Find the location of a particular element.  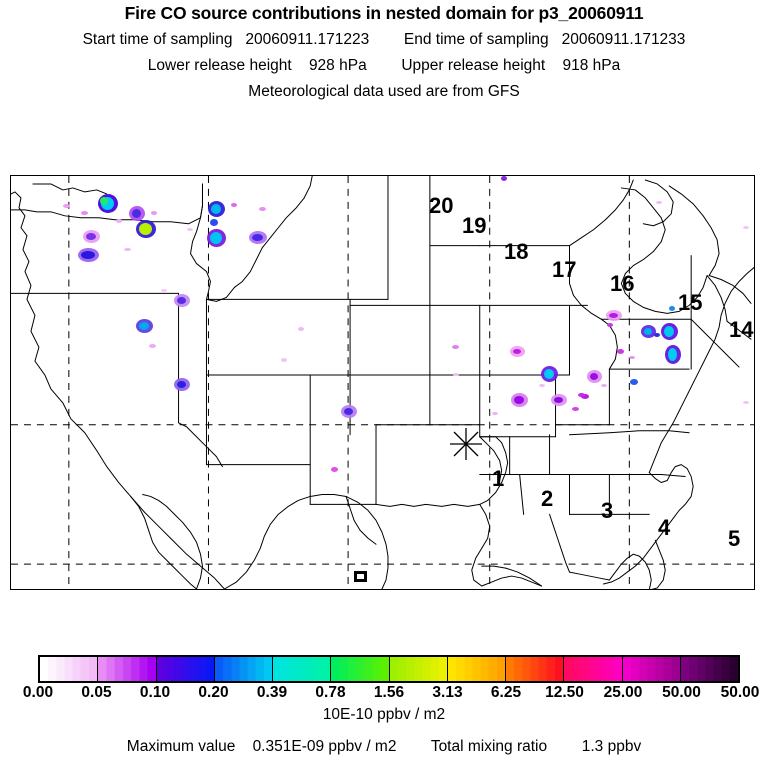

colorbar-tick-6: 1.56 is located at coordinates (389, 692).